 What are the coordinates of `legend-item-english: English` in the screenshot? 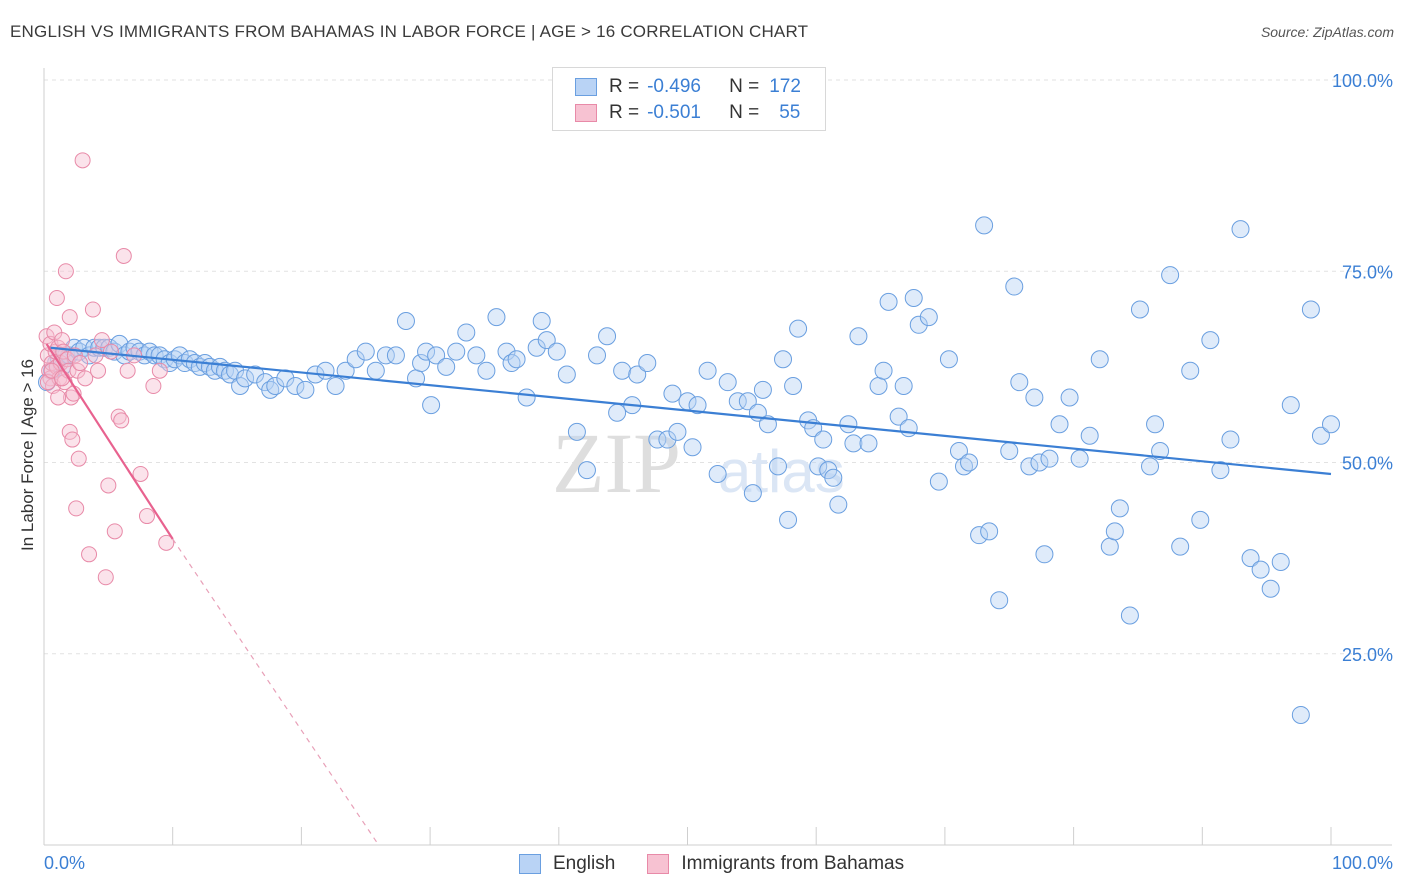 It's located at (567, 864).